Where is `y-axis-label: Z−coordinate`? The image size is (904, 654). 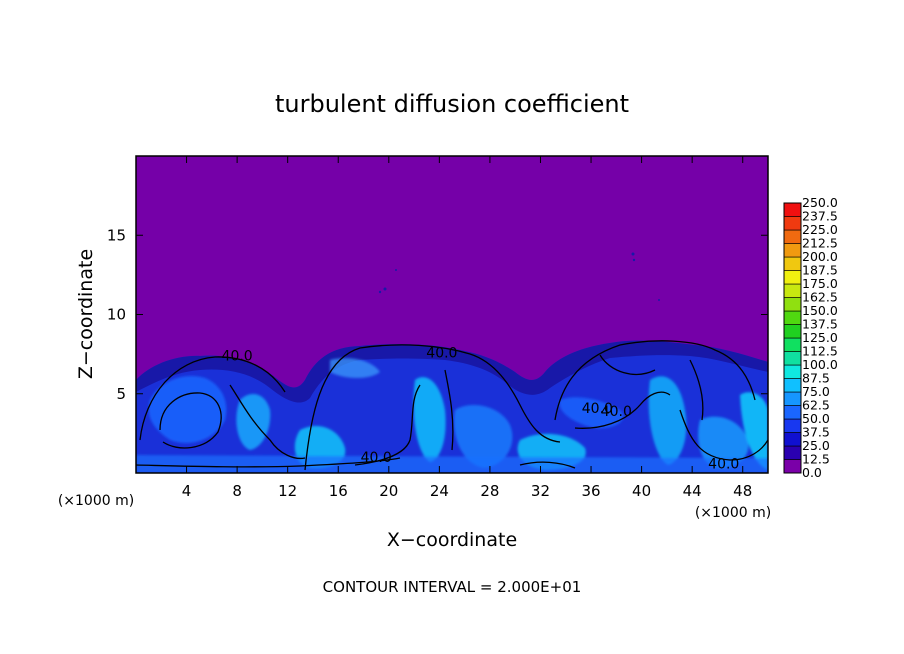 y-axis-label: Z−coordinate is located at coordinates (86, 314).